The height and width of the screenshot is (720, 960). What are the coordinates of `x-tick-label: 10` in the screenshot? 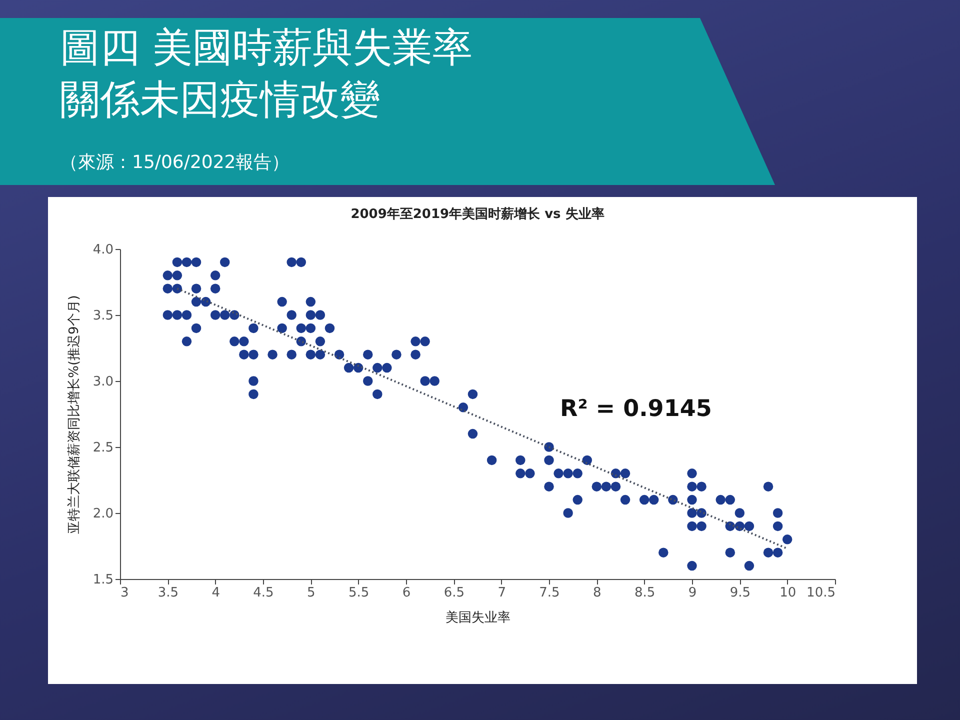 It's located at (788, 593).